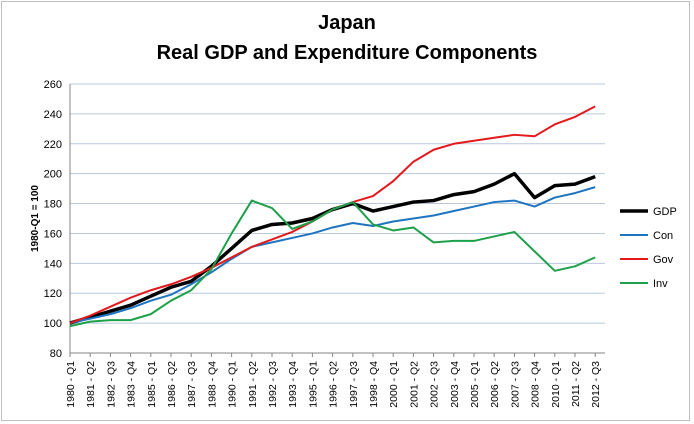  Describe the element at coordinates (53, 294) in the screenshot. I see `y-tick-label: 120` at that location.